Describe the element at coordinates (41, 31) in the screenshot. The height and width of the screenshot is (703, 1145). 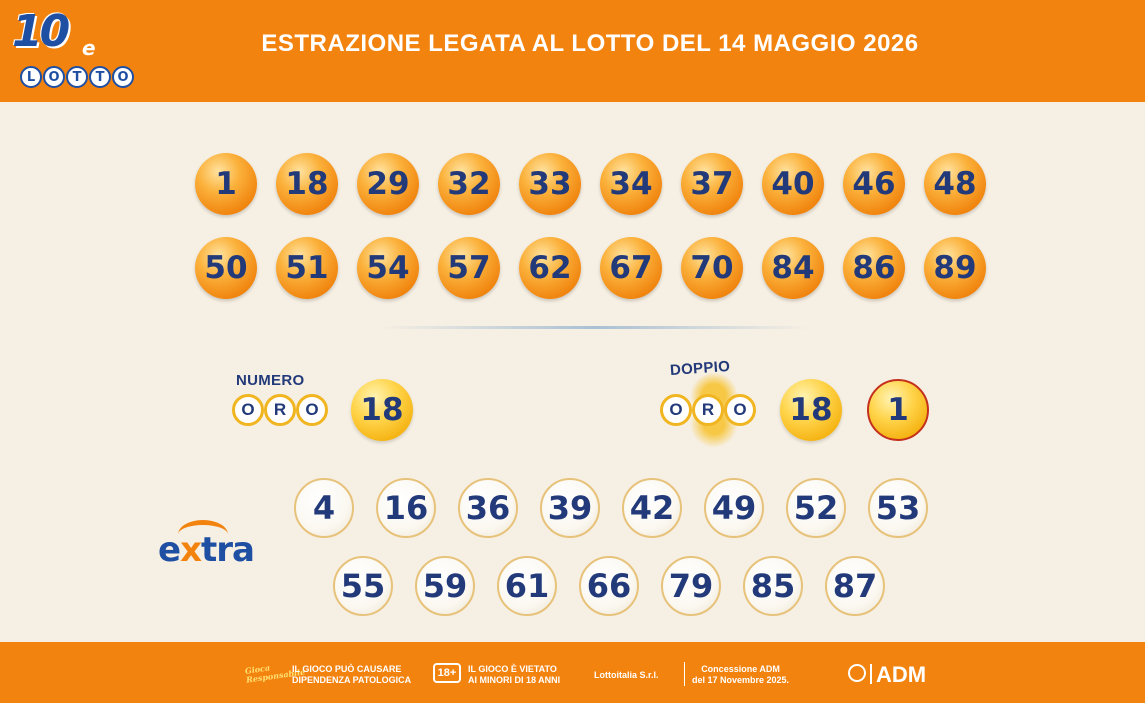
I see `logo-number: 10` at that location.